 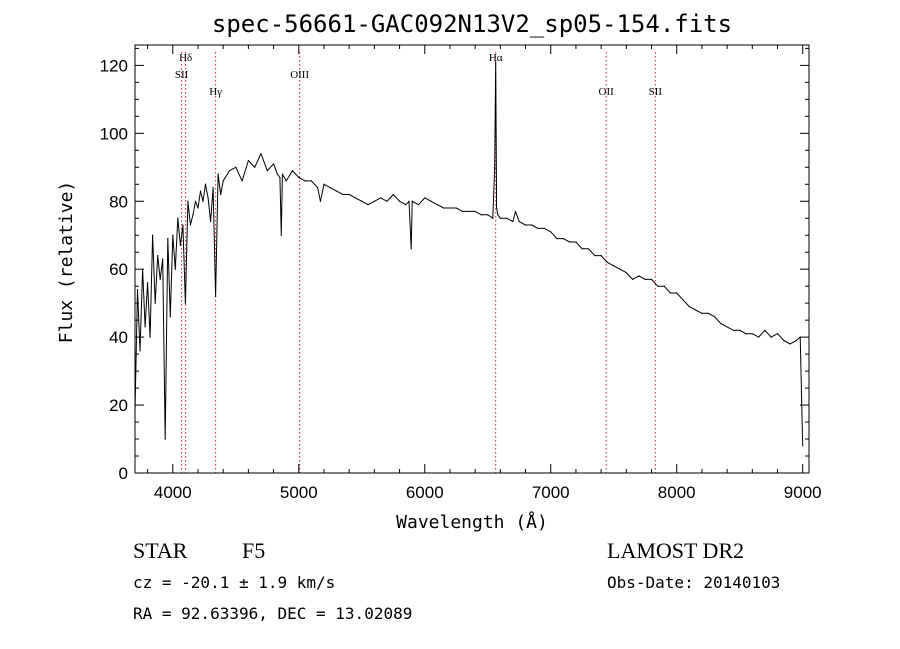 What do you see at coordinates (118, 201) in the screenshot?
I see `y-tick-label-4: 80` at bounding box center [118, 201].